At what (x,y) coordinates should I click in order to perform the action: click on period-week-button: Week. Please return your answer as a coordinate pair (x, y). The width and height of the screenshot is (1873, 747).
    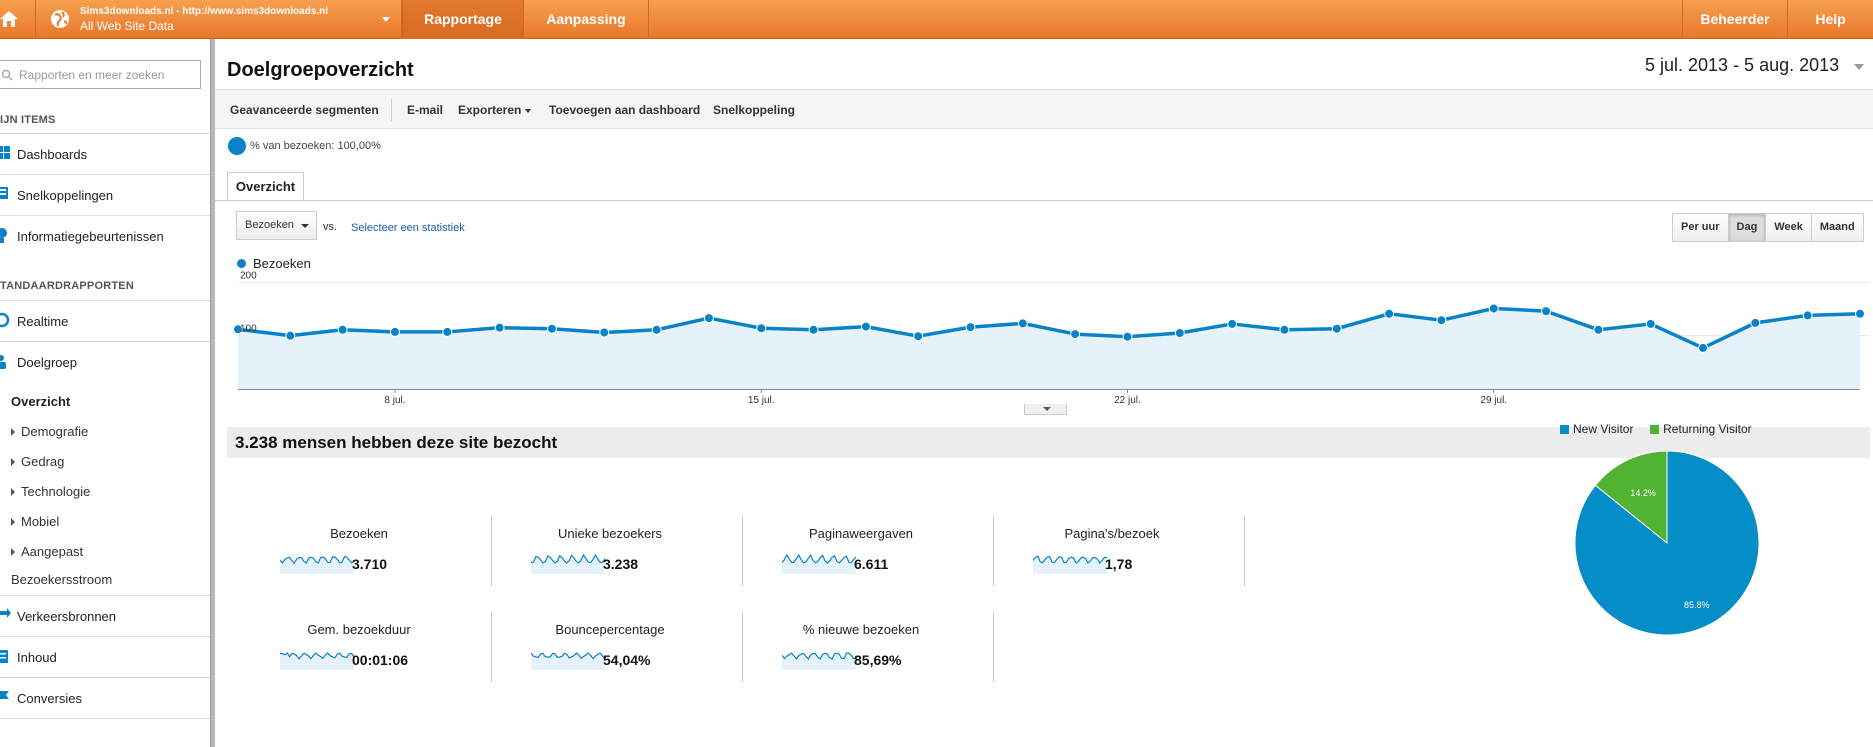
    Looking at the image, I should click on (1789, 227).